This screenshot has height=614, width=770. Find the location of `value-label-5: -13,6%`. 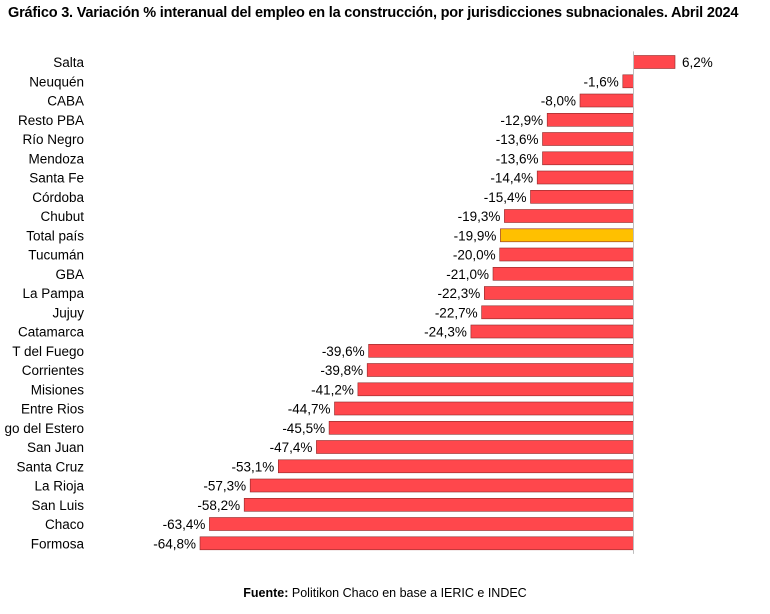

value-label-5: -13,6% is located at coordinates (517, 158).